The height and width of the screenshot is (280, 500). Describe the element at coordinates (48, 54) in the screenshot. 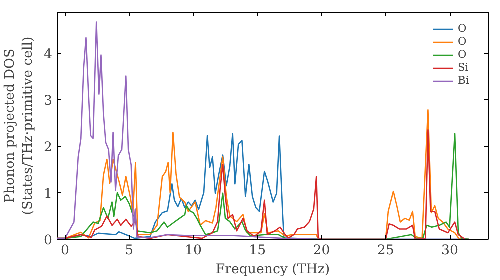

I see `y-tick-label: 4` at that location.